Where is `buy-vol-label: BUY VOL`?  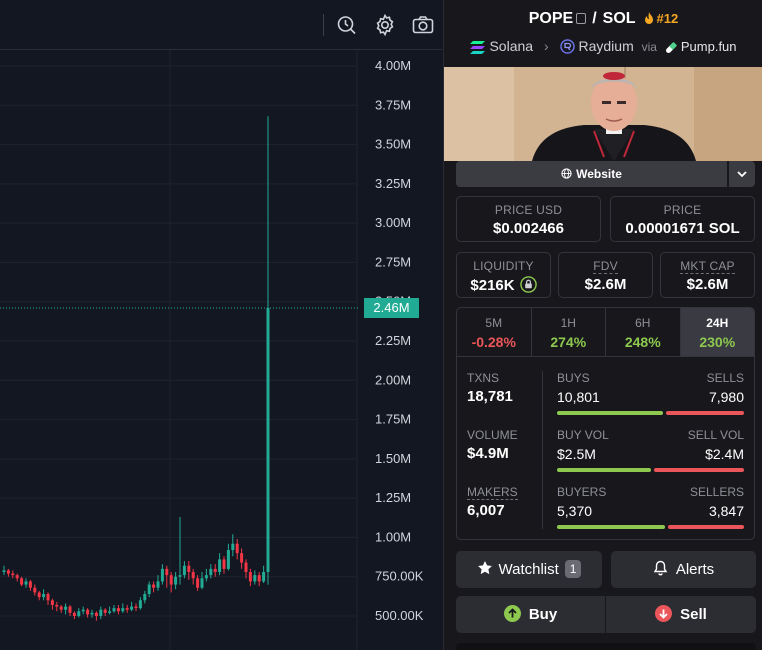
buy-vol-label: BUY VOL is located at coordinates (583, 435).